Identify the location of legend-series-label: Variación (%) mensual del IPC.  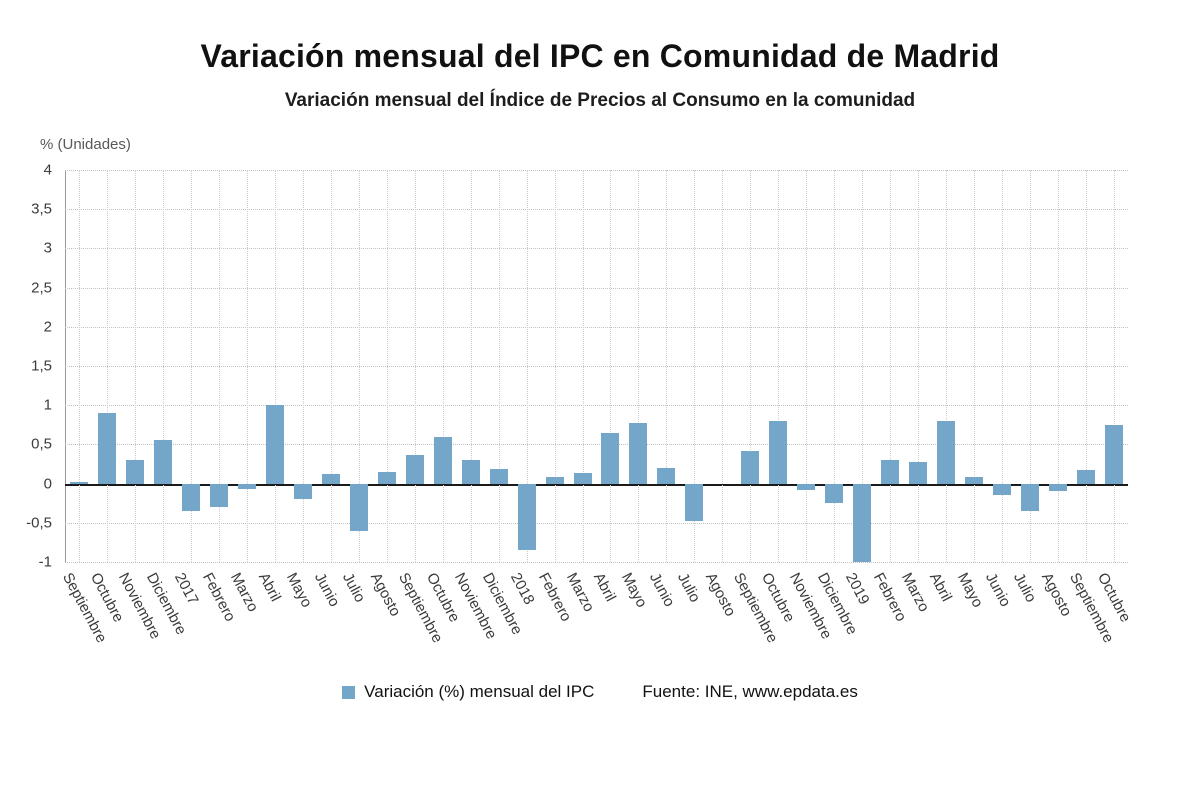
(479, 691).